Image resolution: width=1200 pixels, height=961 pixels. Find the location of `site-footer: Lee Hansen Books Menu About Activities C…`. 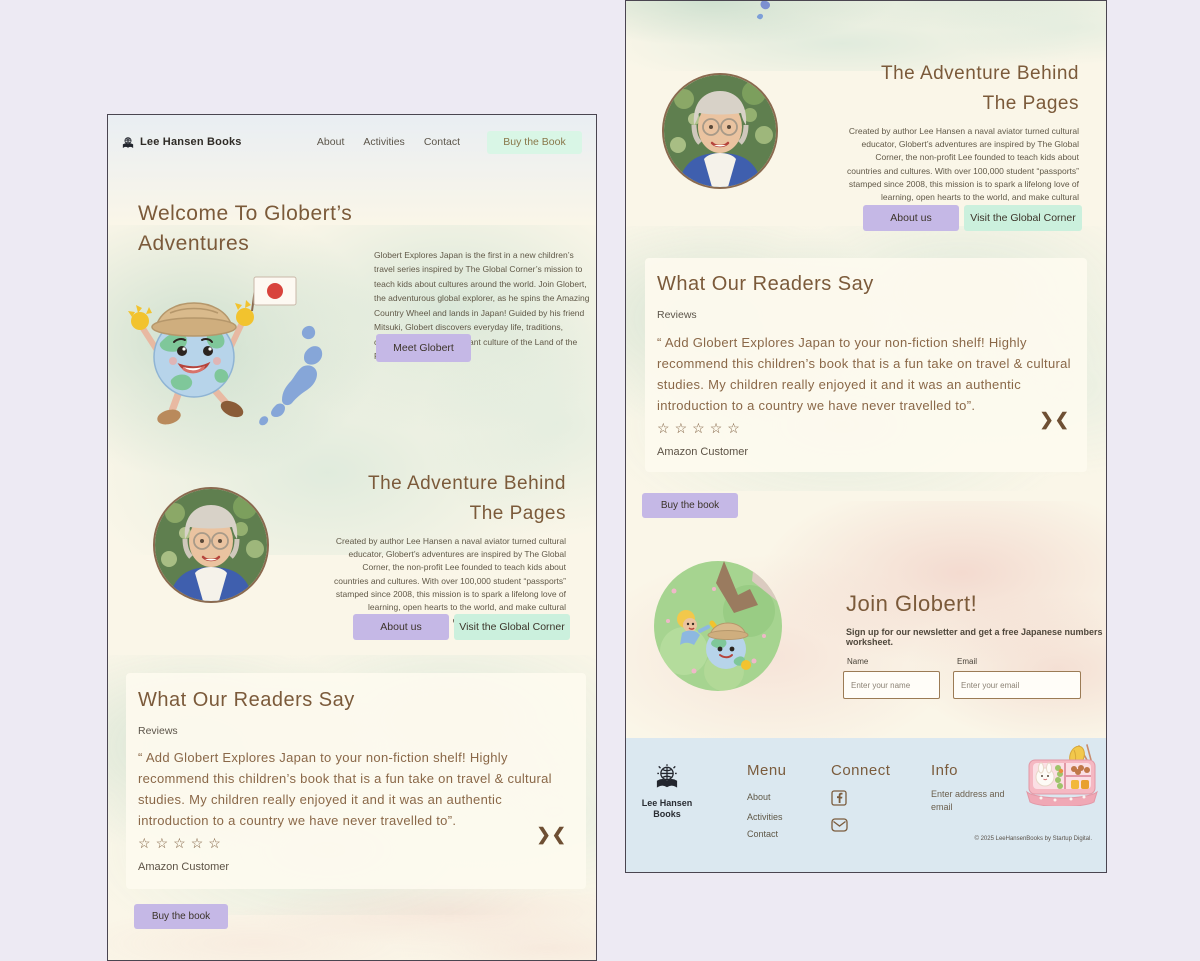

site-footer: Lee Hansen Books Menu About Activities C… is located at coordinates (866, 805).